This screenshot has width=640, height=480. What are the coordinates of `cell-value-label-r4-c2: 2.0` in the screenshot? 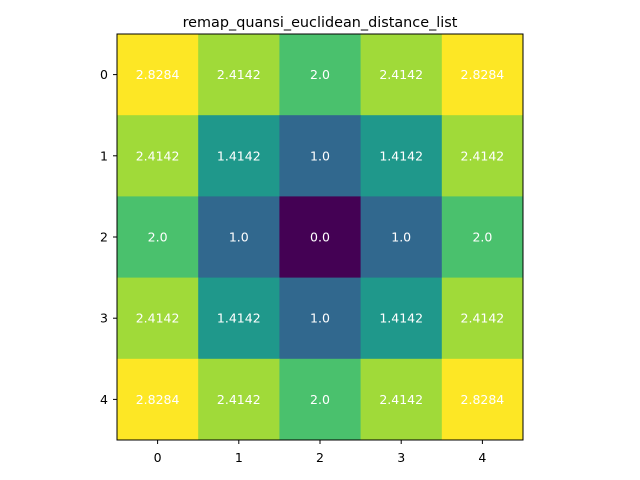 It's located at (320, 399).